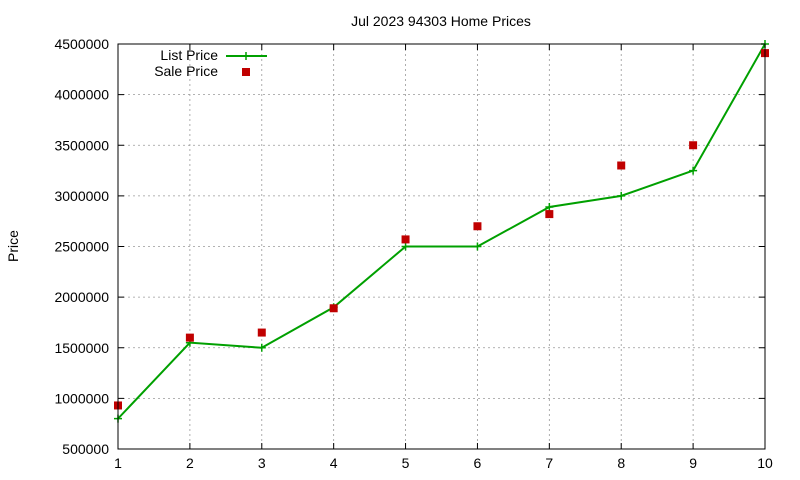 This screenshot has width=800, height=480. Describe the element at coordinates (81, 44) in the screenshot. I see `y-tick-label: 4500000` at that location.